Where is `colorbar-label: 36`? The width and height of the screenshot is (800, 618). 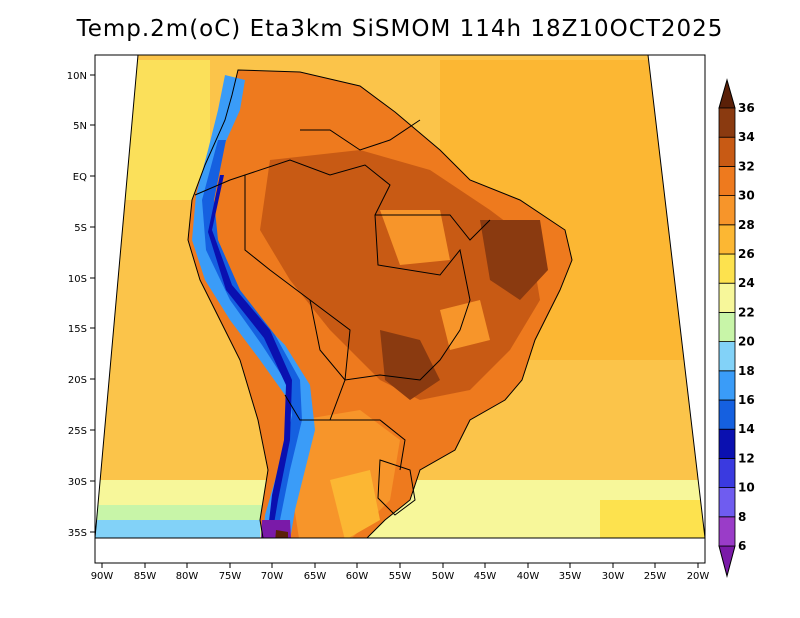
colorbar-label: 36 is located at coordinates (746, 108).